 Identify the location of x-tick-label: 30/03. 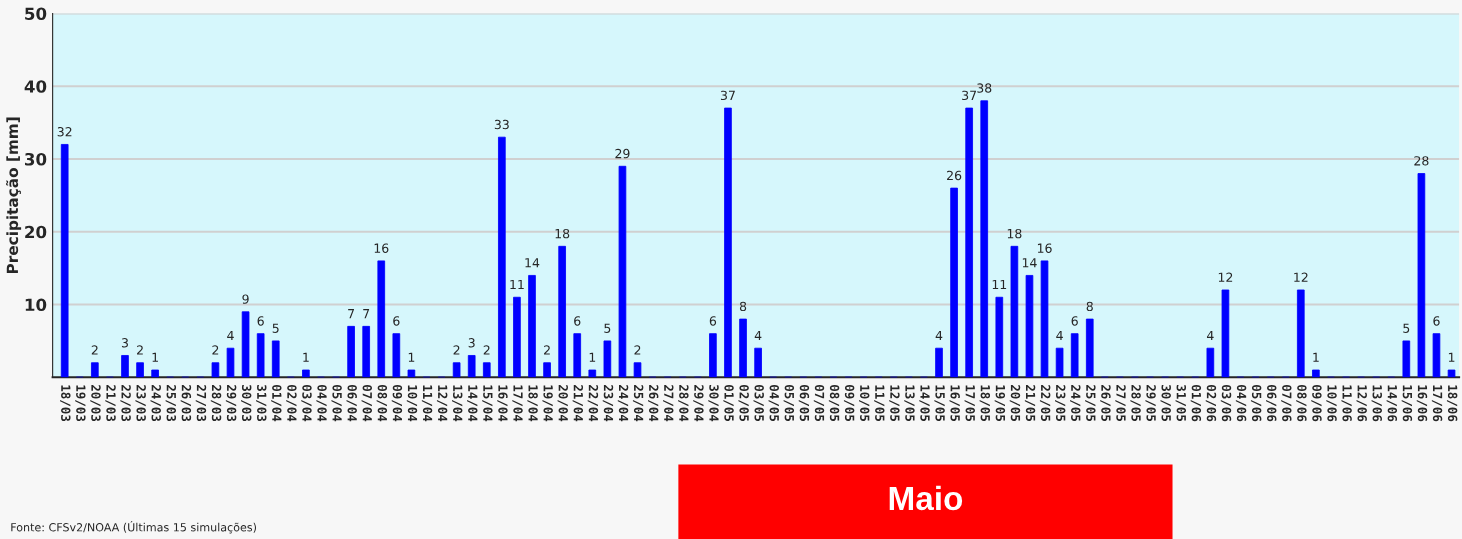
(246, 403).